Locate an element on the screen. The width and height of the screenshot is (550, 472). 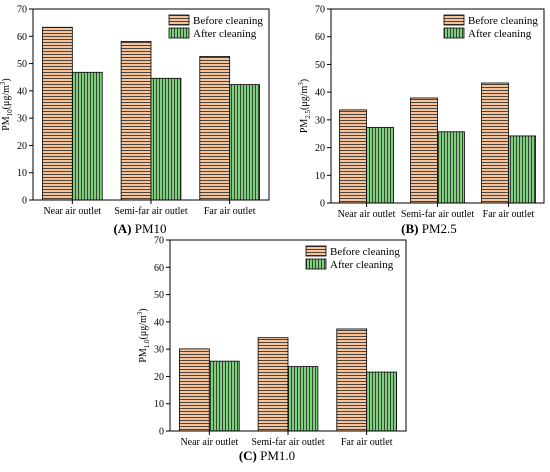
y-axis-label-sub: 2.5 is located at coordinates (308, 113).